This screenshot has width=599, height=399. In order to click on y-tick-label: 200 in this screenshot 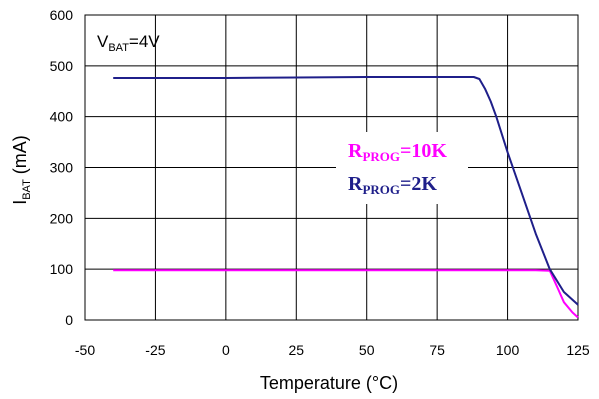, I will do `click(62, 218)`.